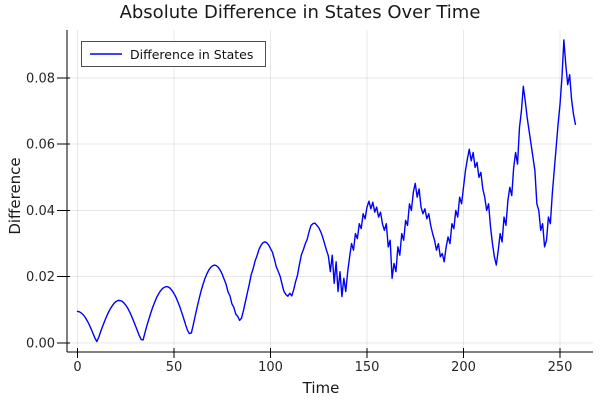 The image size is (600, 400). I want to click on chart-title: Absolute Difference in States Over Time, so click(300, 12).